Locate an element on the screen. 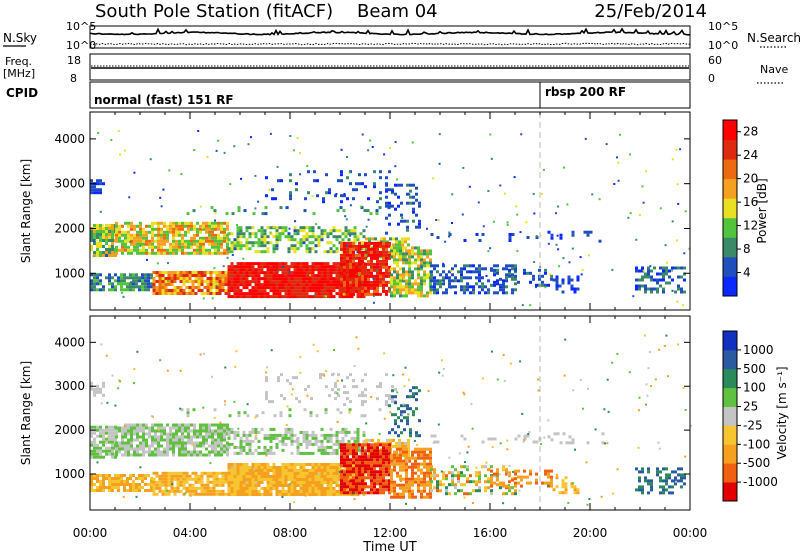  y-tick-label: 4000 is located at coordinates (69, 139).